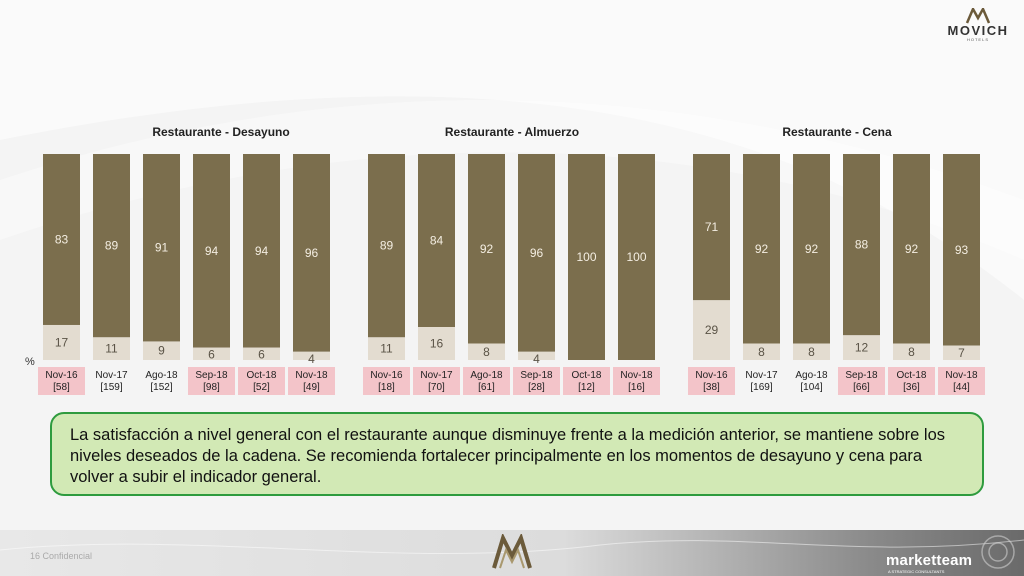 This screenshot has height=576, width=1024. I want to click on data-label-unsatisfied: 29, so click(712, 330).